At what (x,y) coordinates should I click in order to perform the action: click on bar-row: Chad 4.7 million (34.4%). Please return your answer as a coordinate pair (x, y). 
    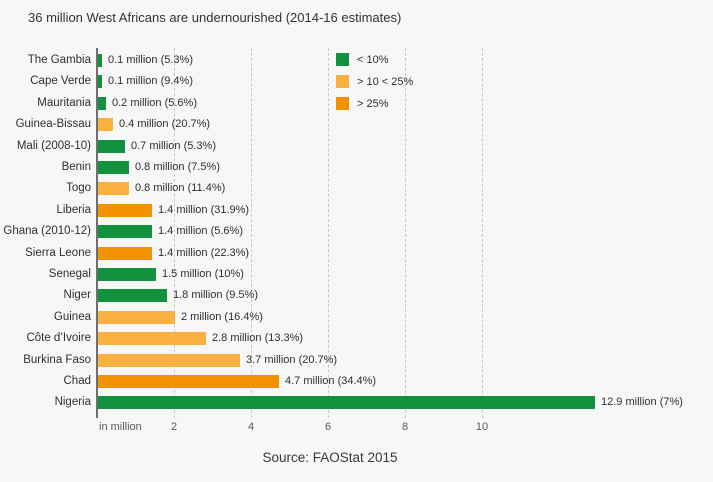
    Looking at the image, I should click on (356, 381).